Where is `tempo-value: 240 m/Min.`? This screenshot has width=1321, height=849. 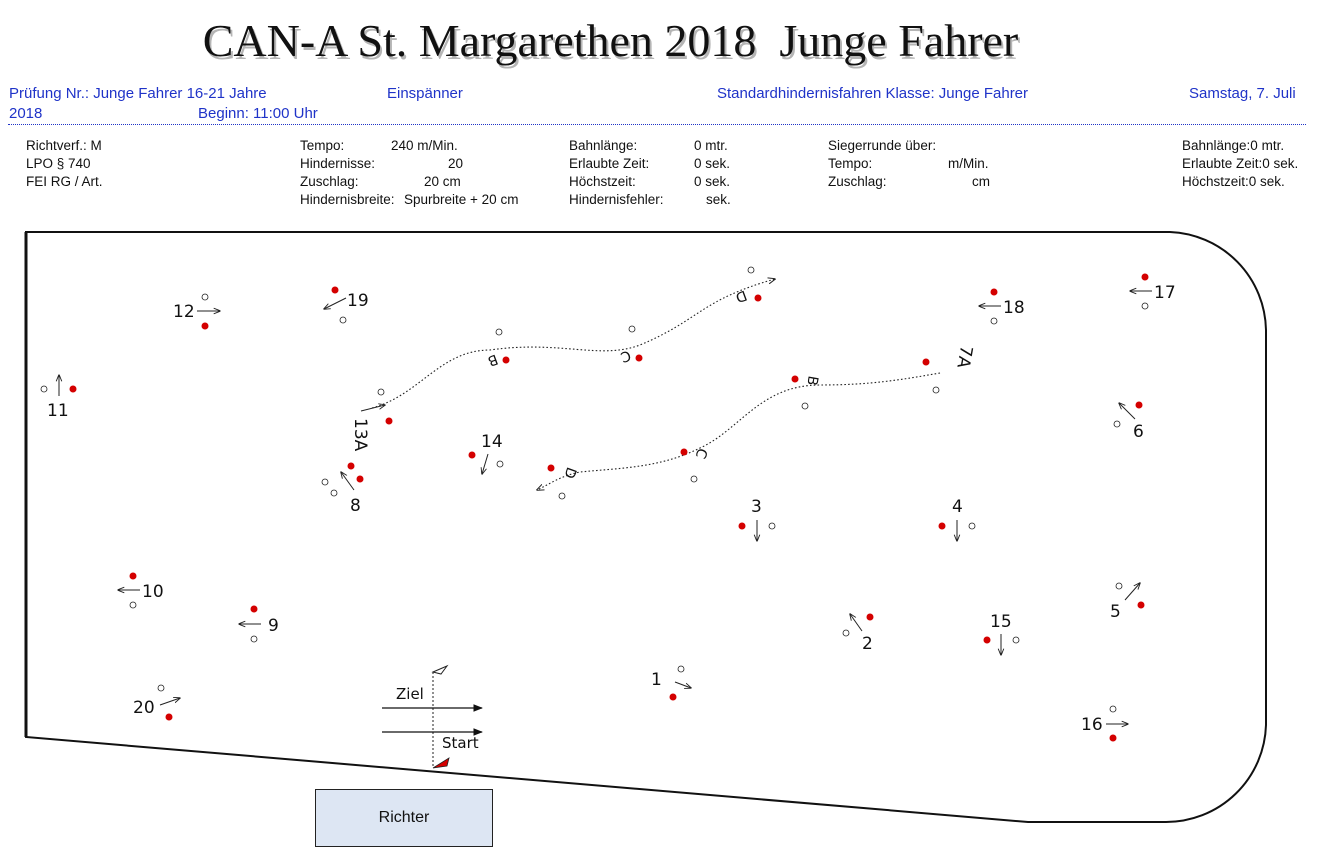
tempo-value: 240 m/Min. is located at coordinates (424, 145).